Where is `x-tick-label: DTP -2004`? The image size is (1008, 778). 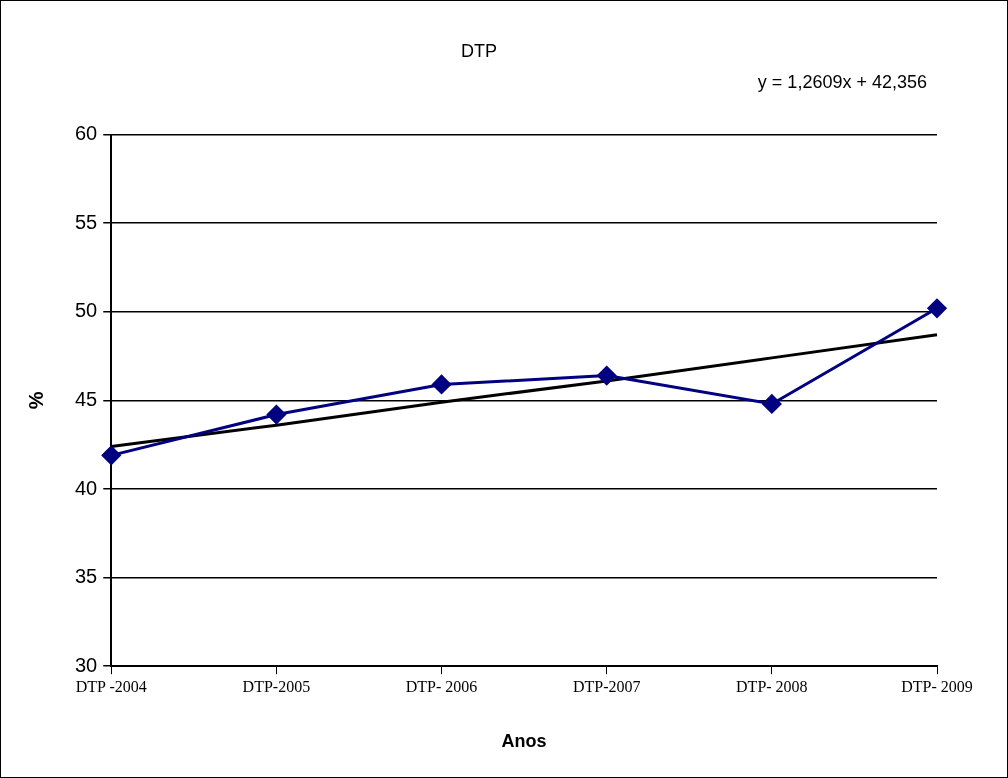
x-tick-label: DTP -2004 is located at coordinates (111, 686).